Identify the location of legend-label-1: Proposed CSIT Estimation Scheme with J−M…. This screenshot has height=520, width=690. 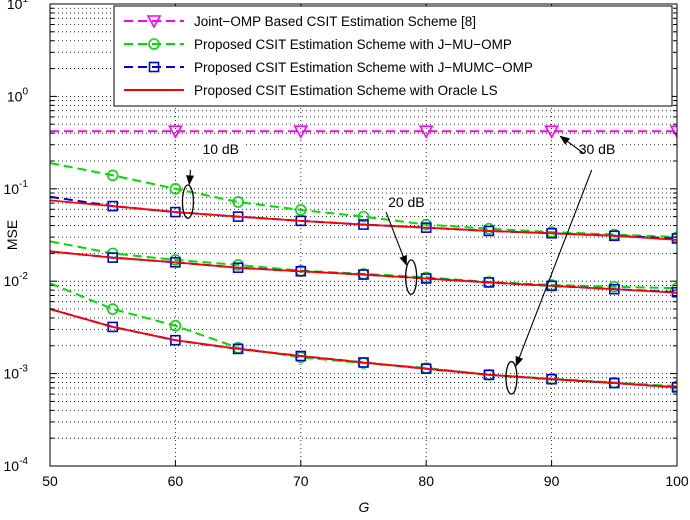
(353, 44).